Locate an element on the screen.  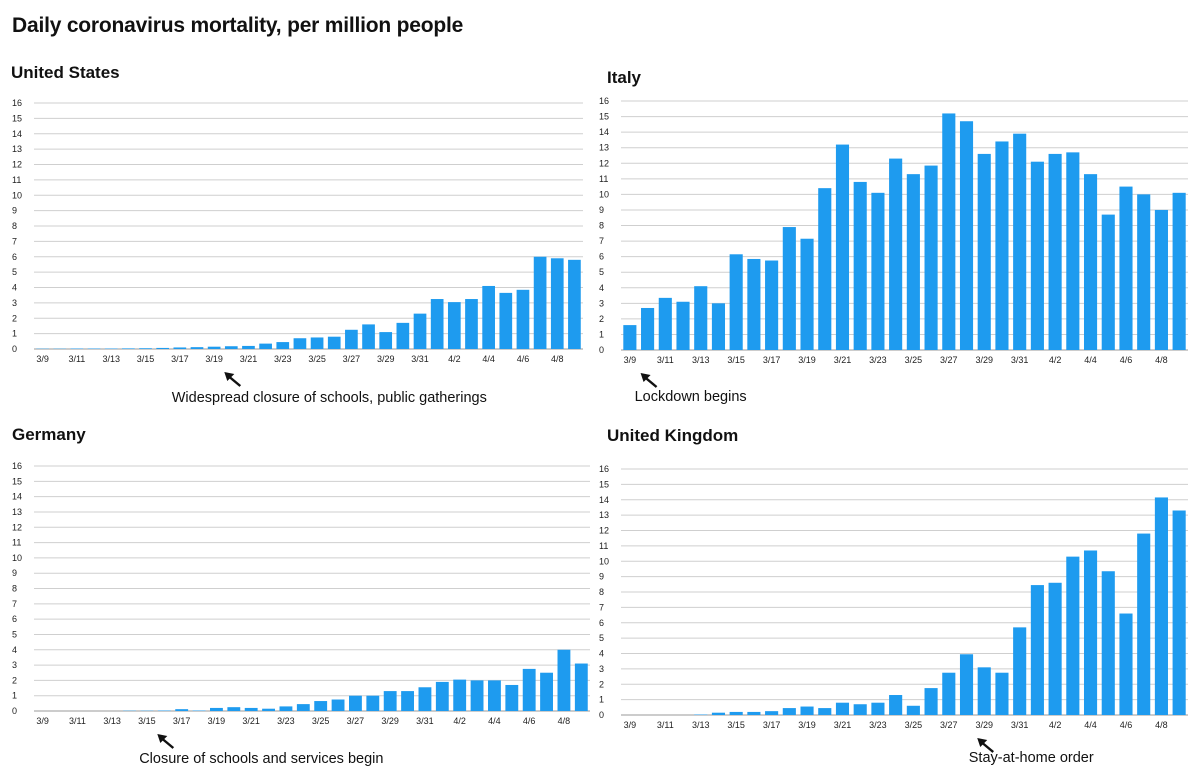
y-tick-label: 5 is located at coordinates (14, 272).